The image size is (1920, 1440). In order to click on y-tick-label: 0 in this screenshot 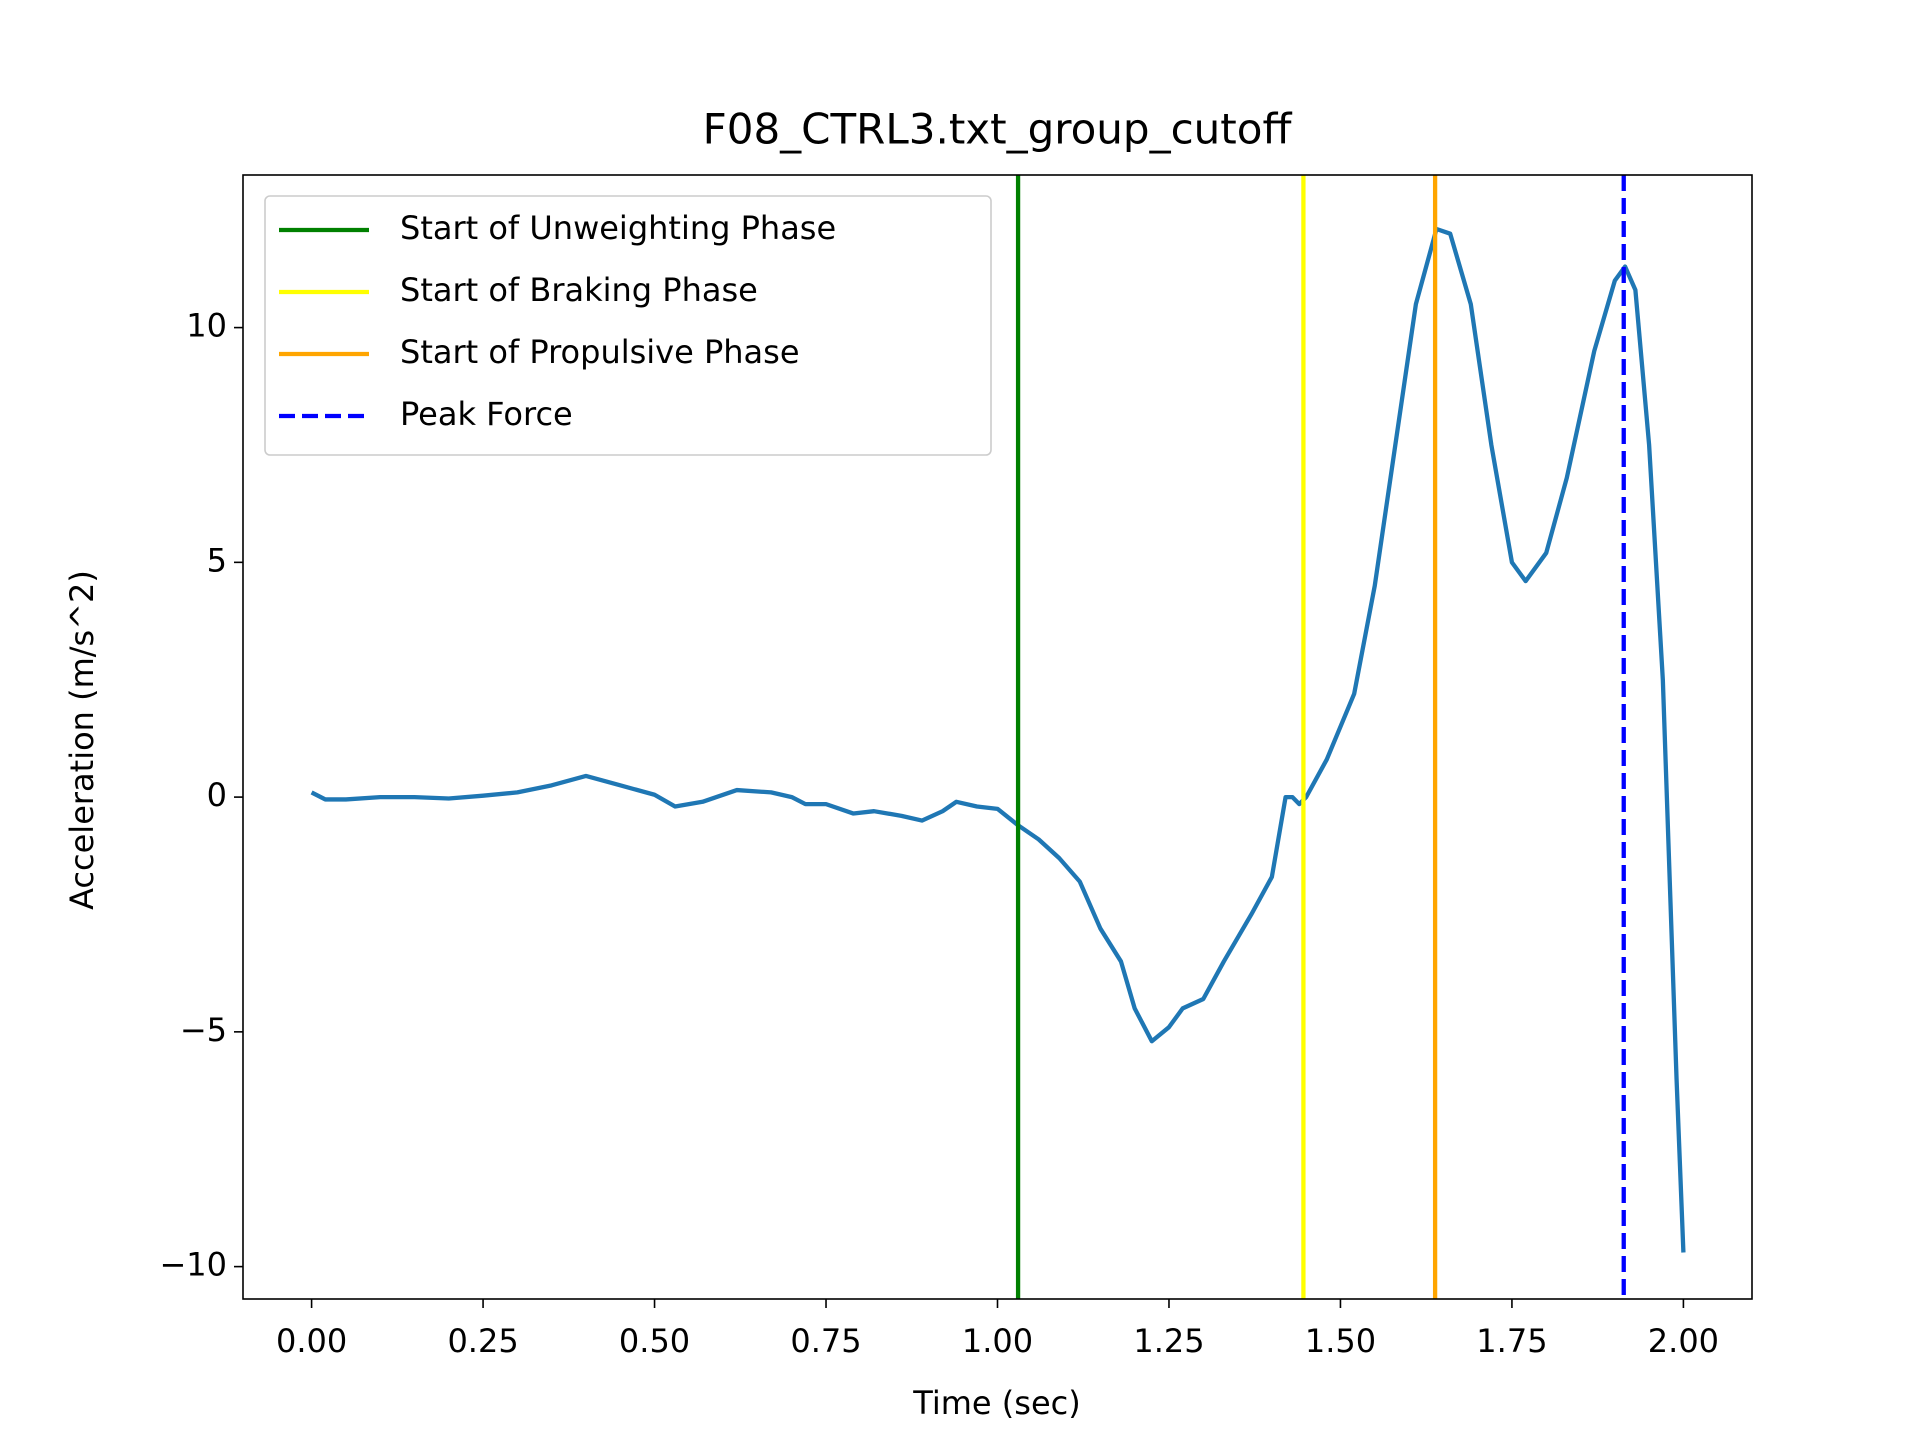, I will do `click(217, 795)`.